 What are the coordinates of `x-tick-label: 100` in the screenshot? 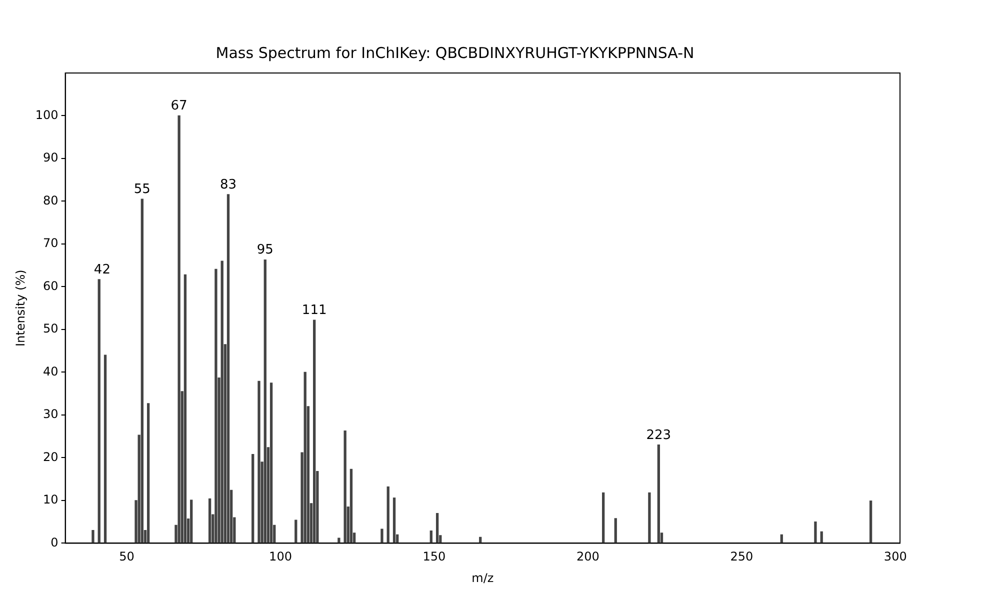 It's located at (280, 557).